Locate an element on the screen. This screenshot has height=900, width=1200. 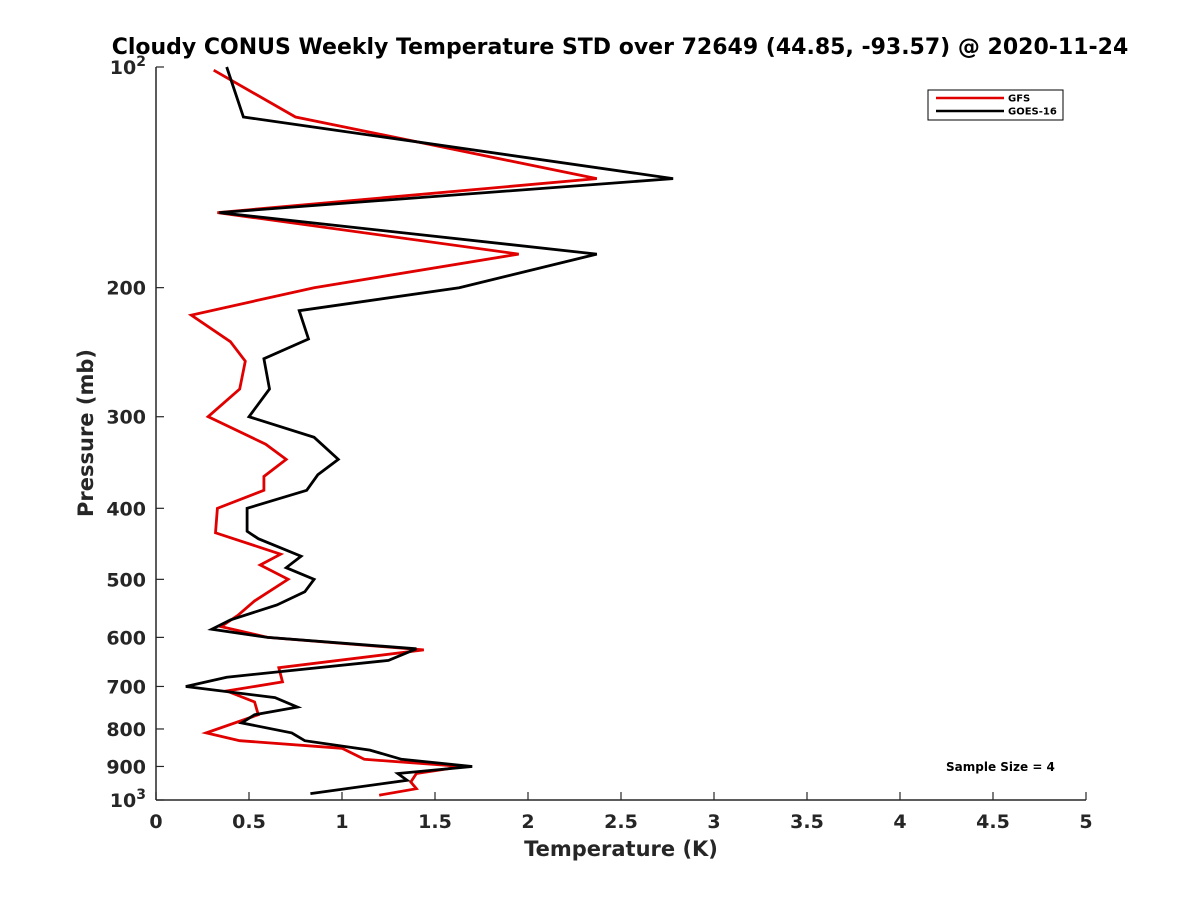
legend-box is located at coordinates (995, 105).